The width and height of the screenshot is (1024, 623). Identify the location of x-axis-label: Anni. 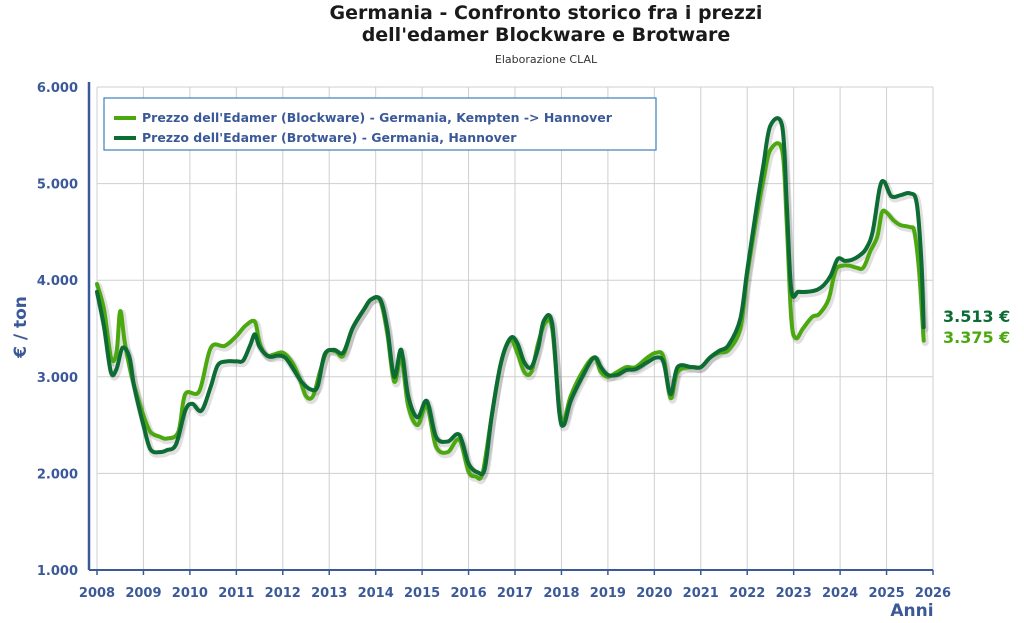
(911, 611).